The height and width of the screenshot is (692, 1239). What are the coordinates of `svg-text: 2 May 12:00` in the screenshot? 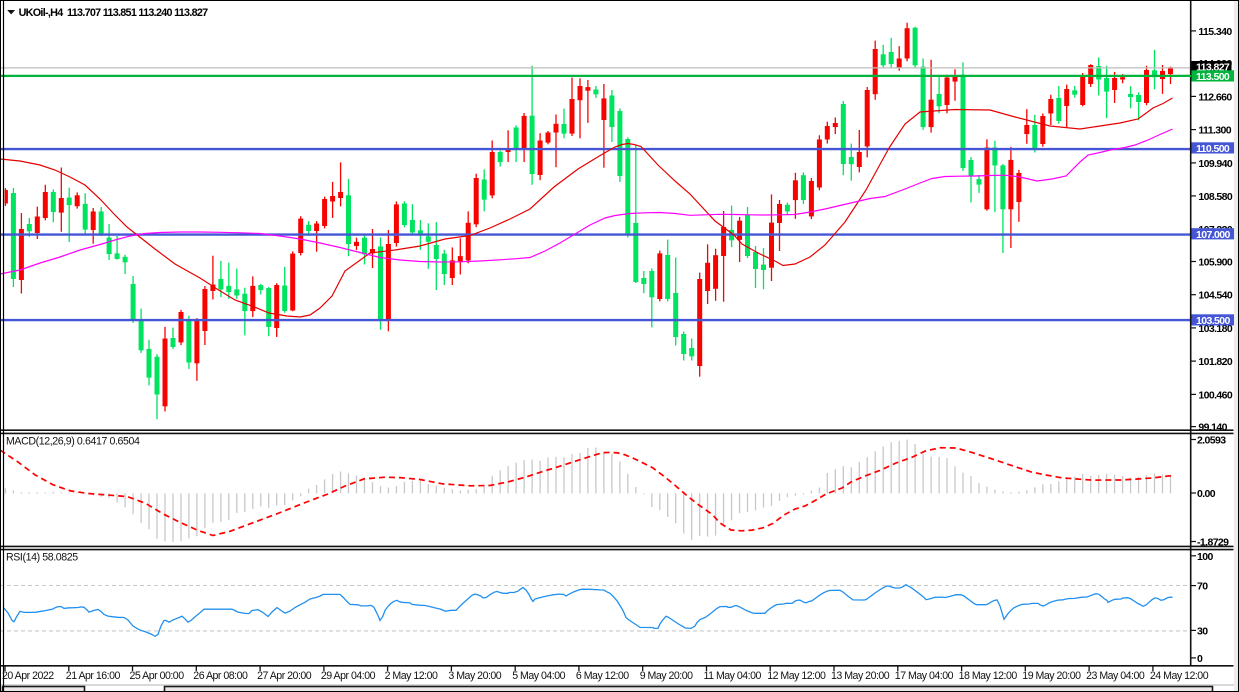 It's located at (411, 676).